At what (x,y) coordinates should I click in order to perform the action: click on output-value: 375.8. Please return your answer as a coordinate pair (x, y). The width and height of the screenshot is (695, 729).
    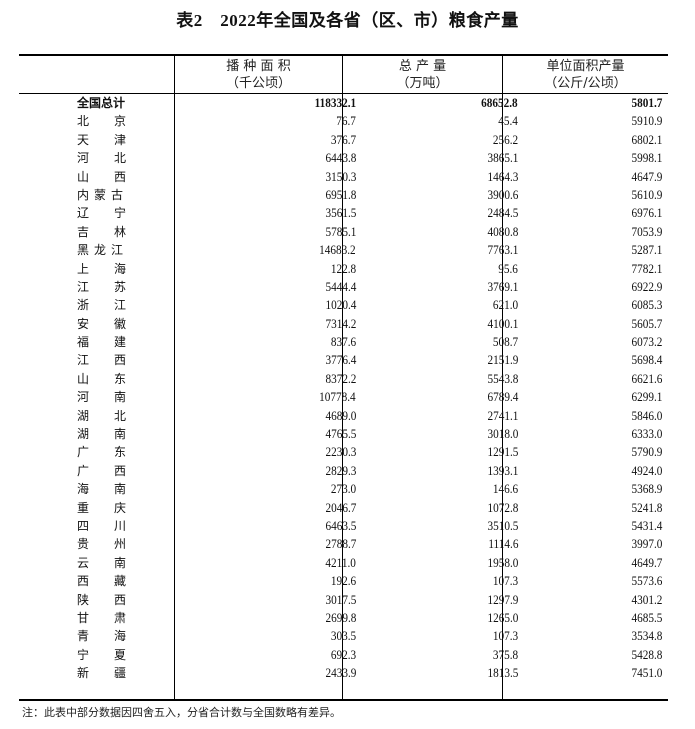
    Looking at the image, I should click on (505, 654).